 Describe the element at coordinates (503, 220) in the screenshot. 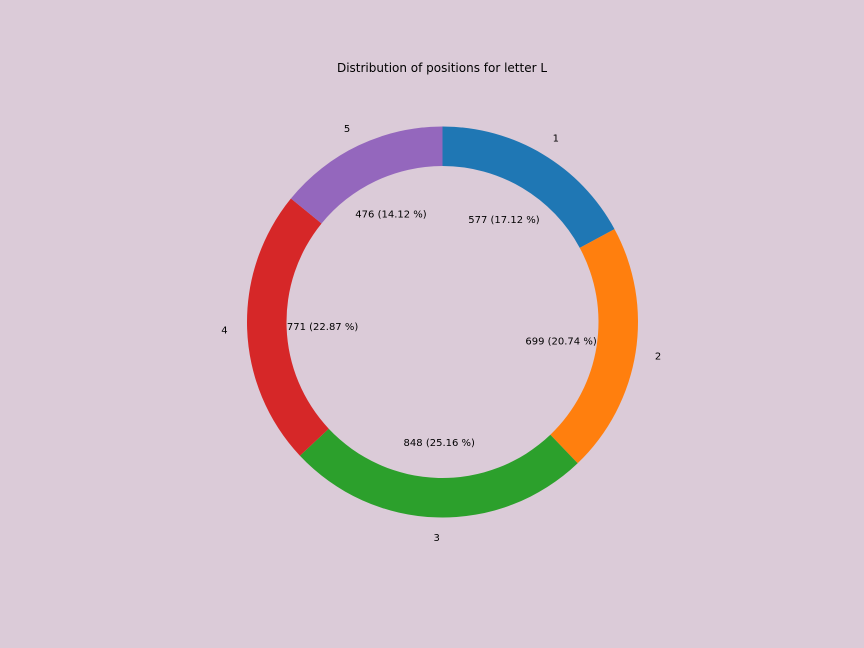

I see `percent-label-1: 577 (17.12 %)` at that location.